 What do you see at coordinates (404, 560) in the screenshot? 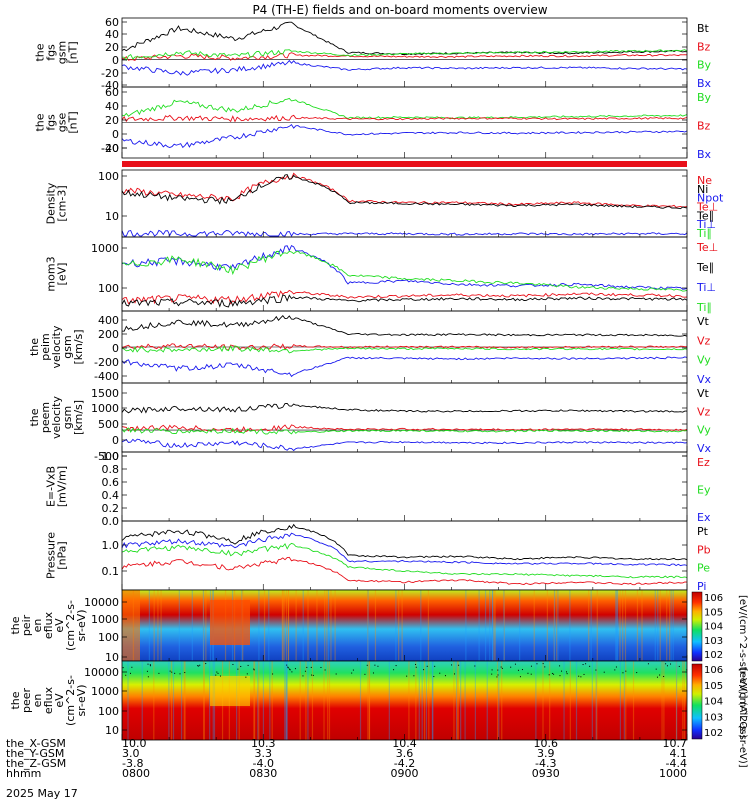
I see `series-pressure-Pe` at bounding box center [404, 560].